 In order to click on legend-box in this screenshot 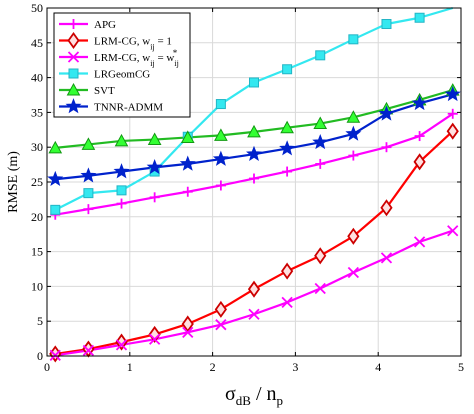, I will do `click(122, 65)`.